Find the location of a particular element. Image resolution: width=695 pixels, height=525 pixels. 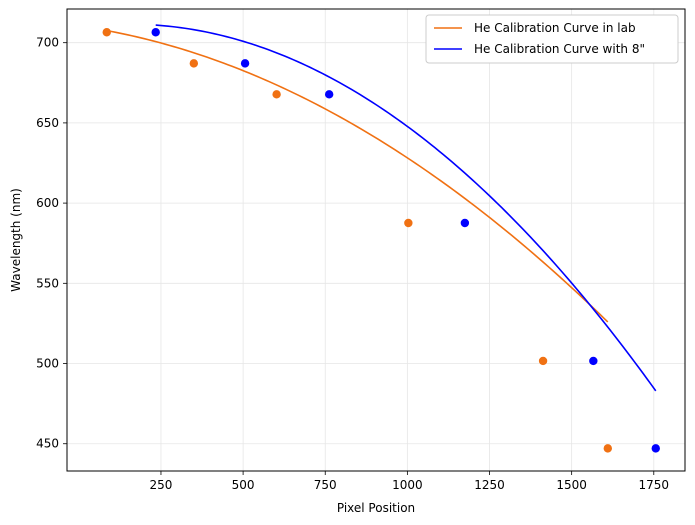

x-tick-label: 1000 is located at coordinates (407, 485).